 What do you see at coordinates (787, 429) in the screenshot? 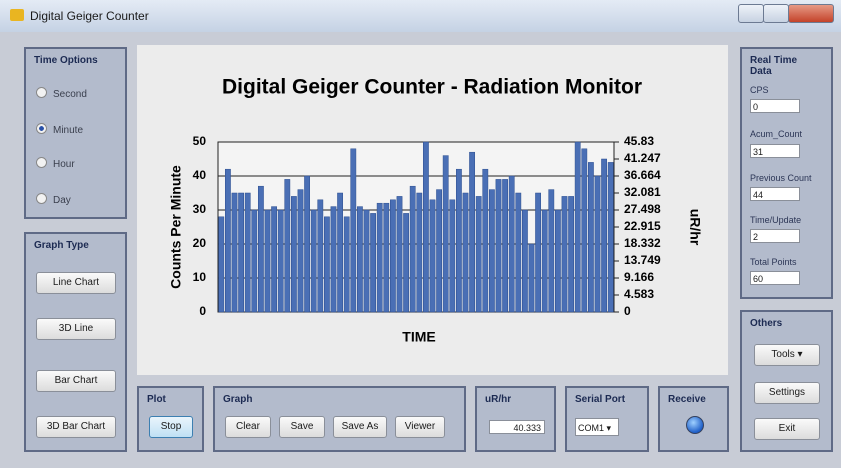
I see `button: Exit` at bounding box center [787, 429].